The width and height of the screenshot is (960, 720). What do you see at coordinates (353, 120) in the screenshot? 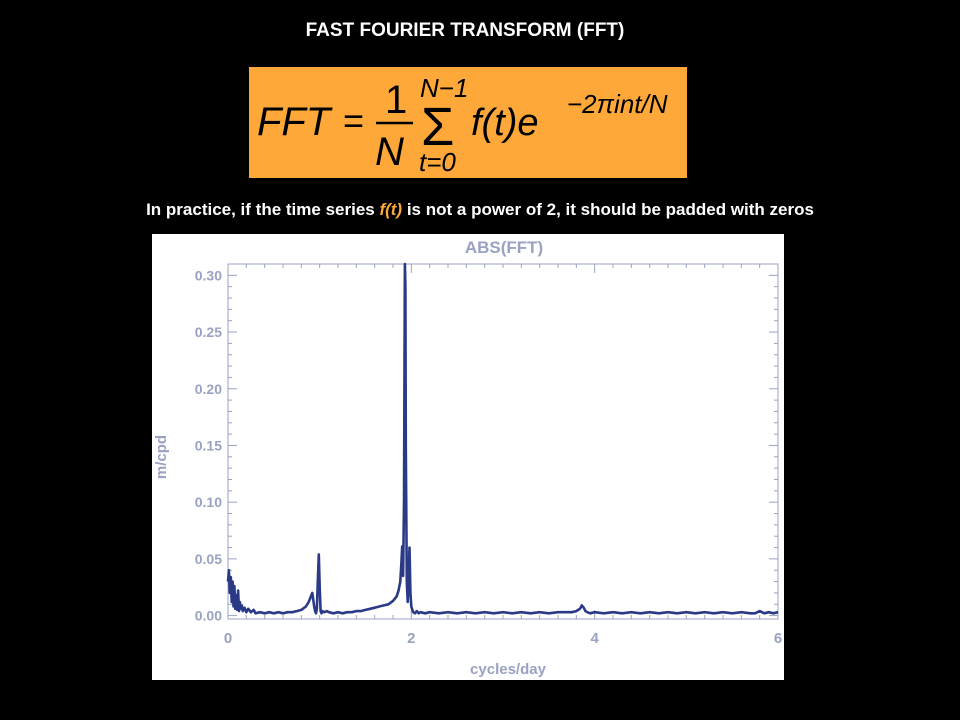
I see `formula-equals: =` at bounding box center [353, 120].